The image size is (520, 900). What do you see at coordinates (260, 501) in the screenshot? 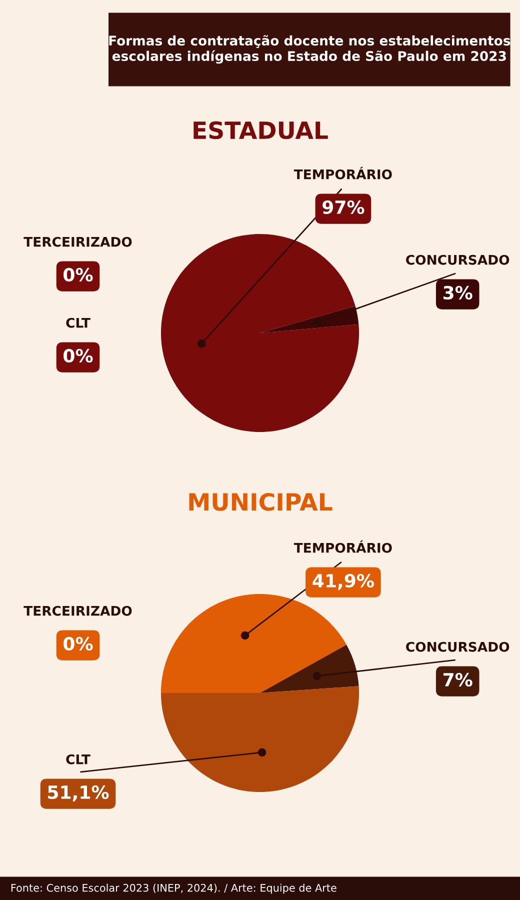
I see `chart-title: MUNICIPAL` at bounding box center [260, 501].